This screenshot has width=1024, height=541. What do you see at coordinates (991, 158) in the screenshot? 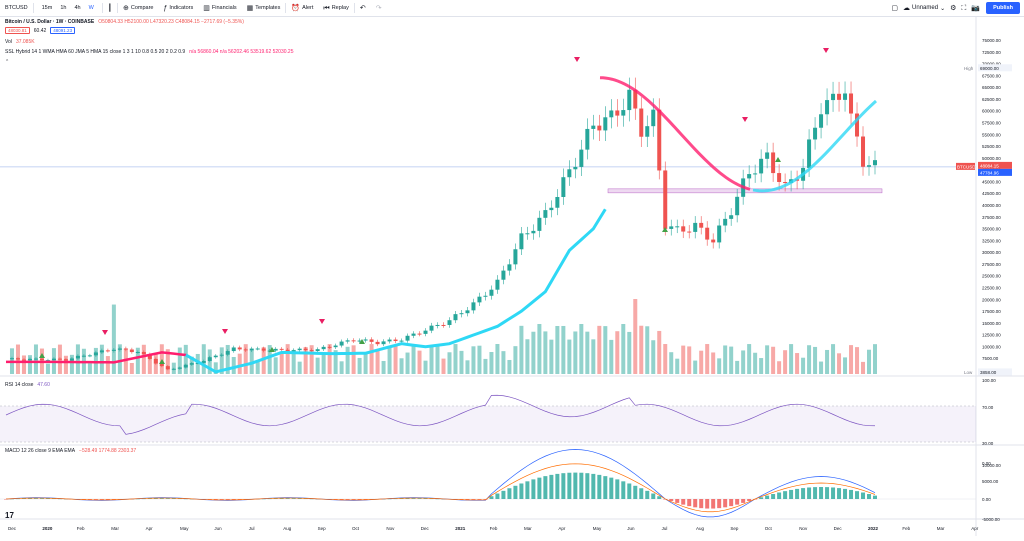
I see `price-axis-label: 50000.00` at bounding box center [991, 158].